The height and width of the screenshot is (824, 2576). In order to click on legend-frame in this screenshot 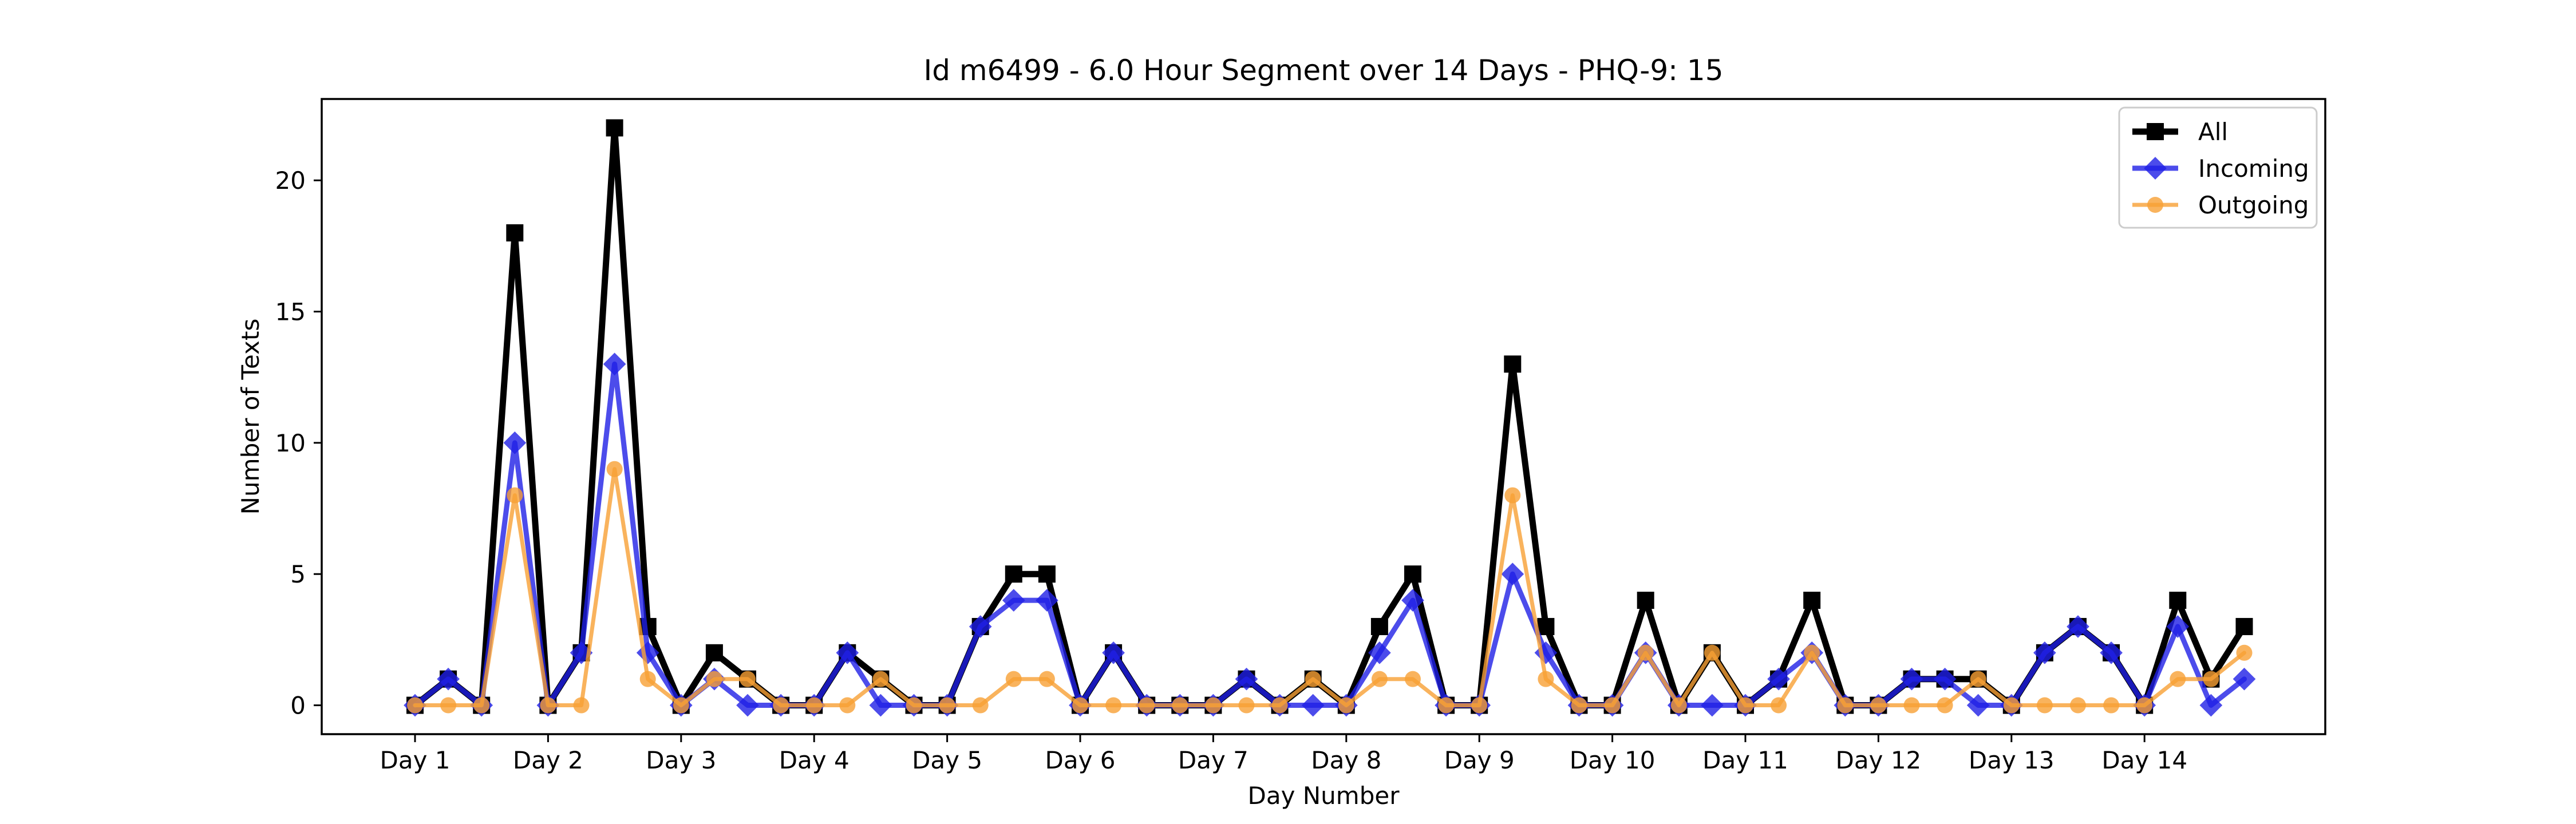, I will do `click(2218, 167)`.